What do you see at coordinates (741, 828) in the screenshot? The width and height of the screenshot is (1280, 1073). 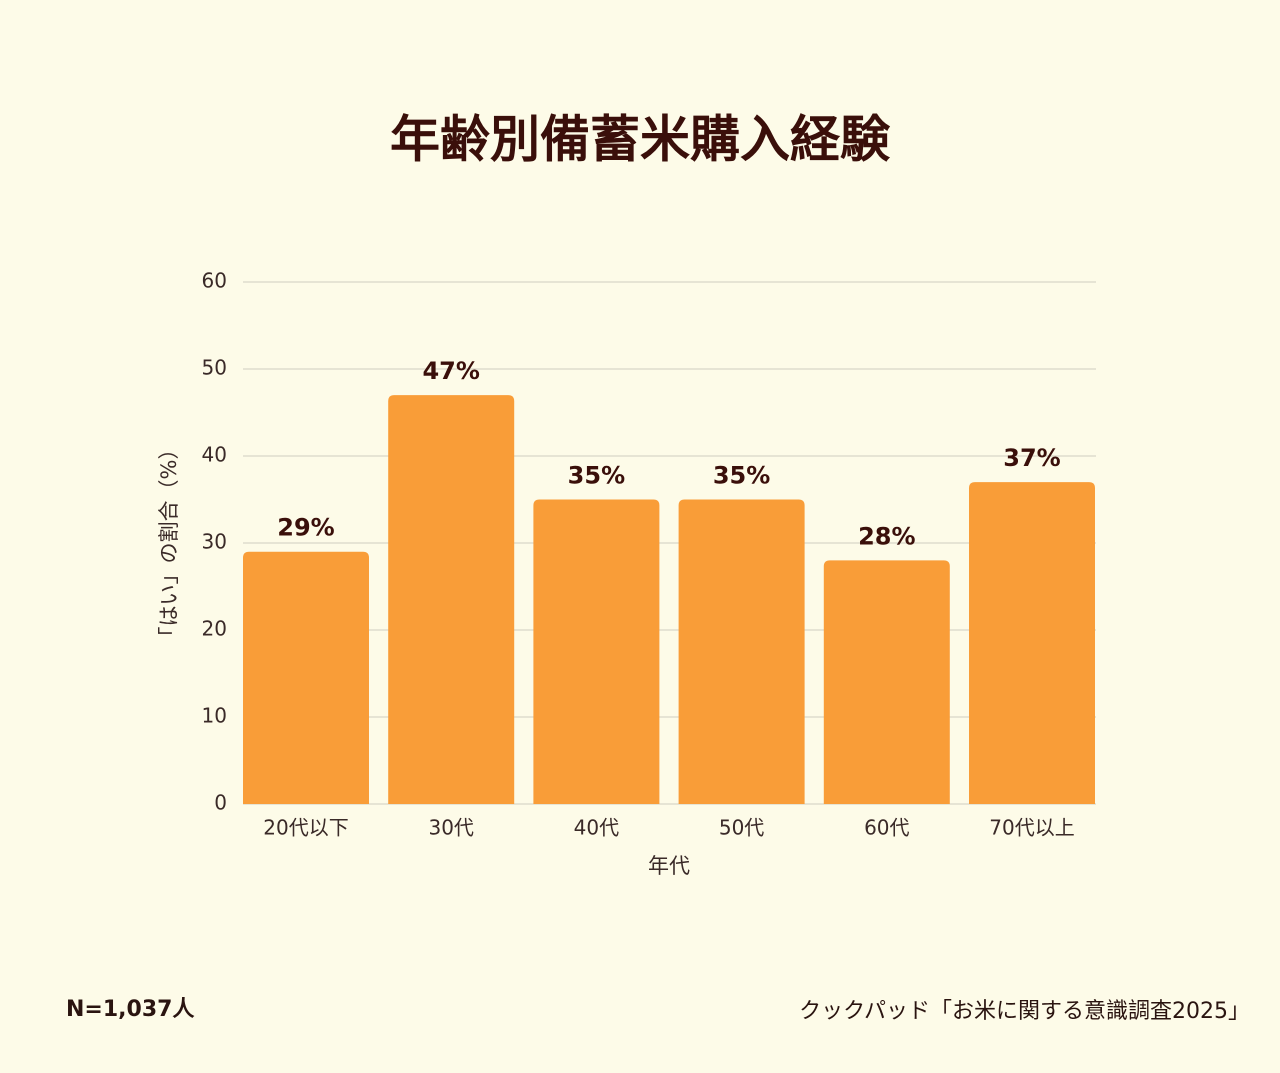 I see `x-tick-label: 50代` at bounding box center [741, 828].